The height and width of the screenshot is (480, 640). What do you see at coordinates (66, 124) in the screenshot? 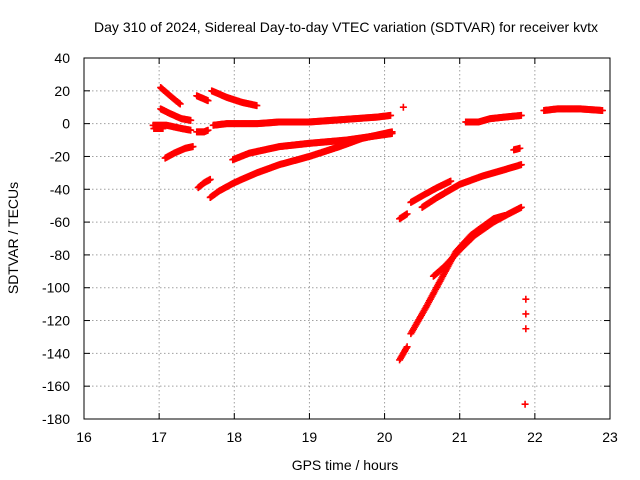
I see `y-tick-label: 0` at bounding box center [66, 124].